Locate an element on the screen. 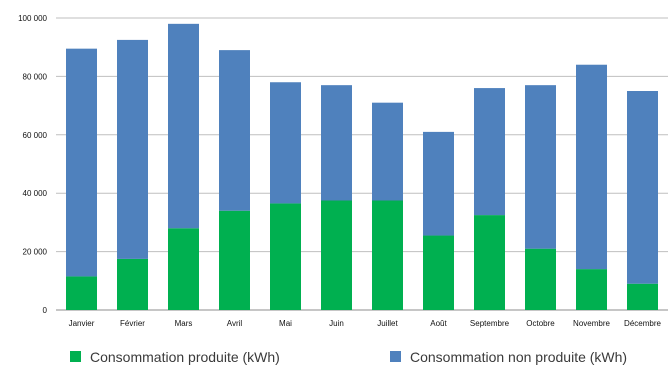 This screenshot has width=670, height=369. y-tick-label: 0 is located at coordinates (45, 310).